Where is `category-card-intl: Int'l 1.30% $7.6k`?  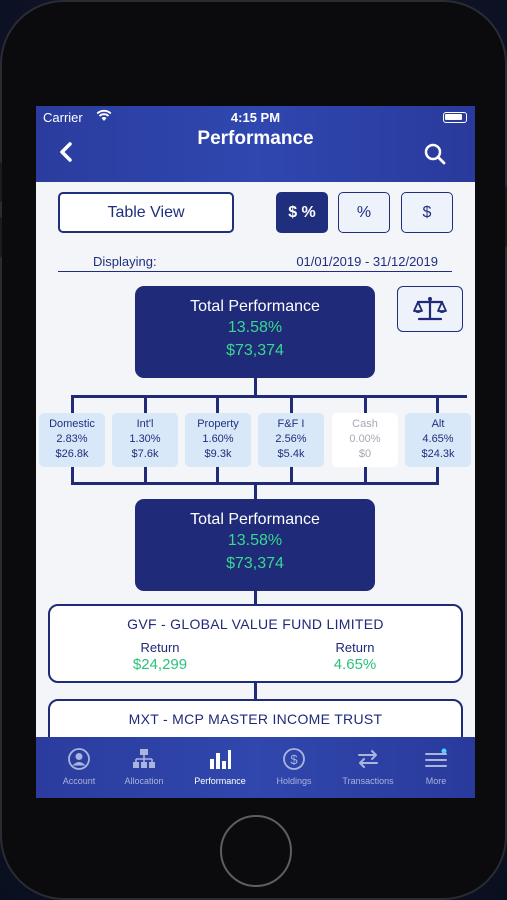
category-card-intl: Int'l 1.30% $7.6k is located at coordinates (145, 440).